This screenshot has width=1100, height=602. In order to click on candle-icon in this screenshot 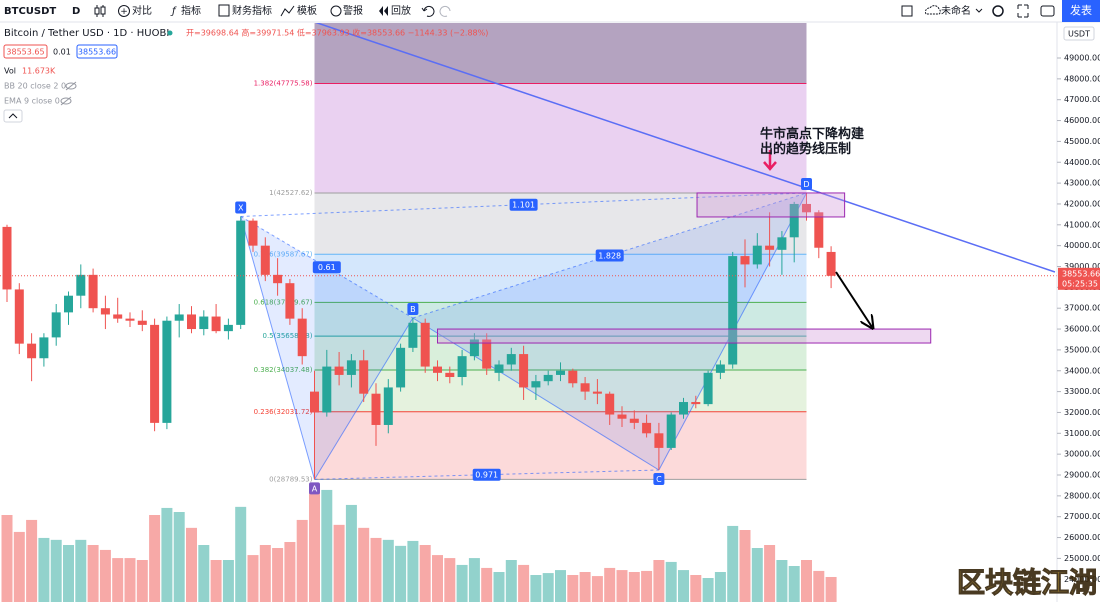, I will do `click(100, 11)`.